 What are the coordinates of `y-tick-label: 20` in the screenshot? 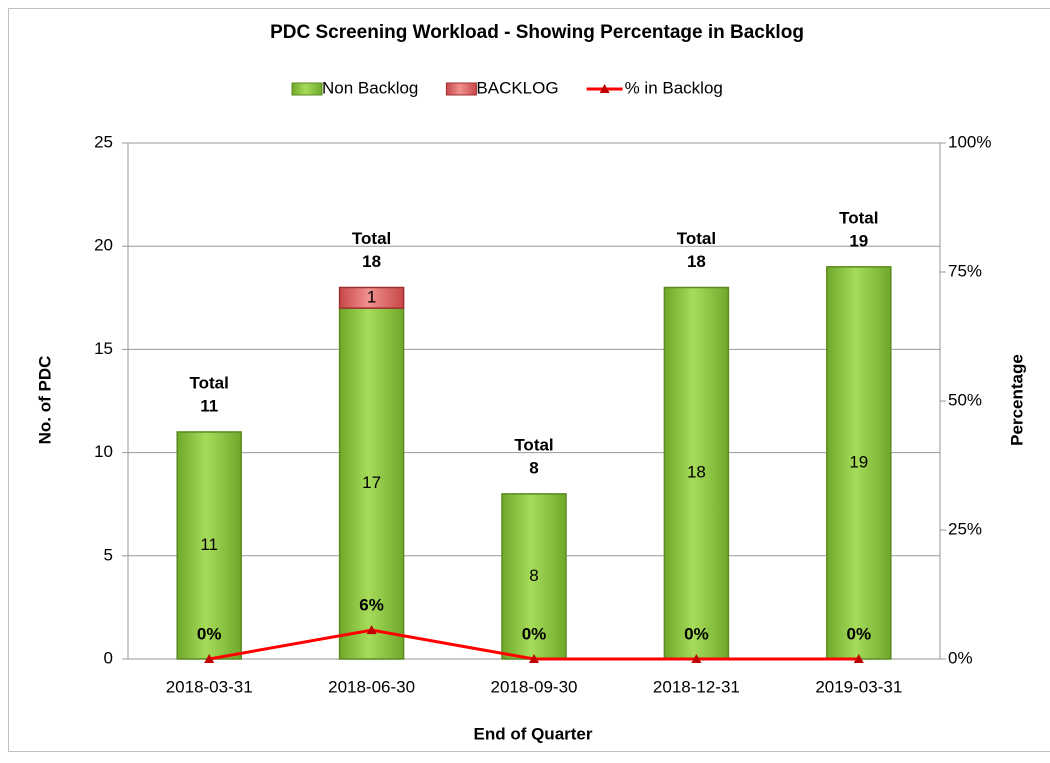 It's located at (103, 245).